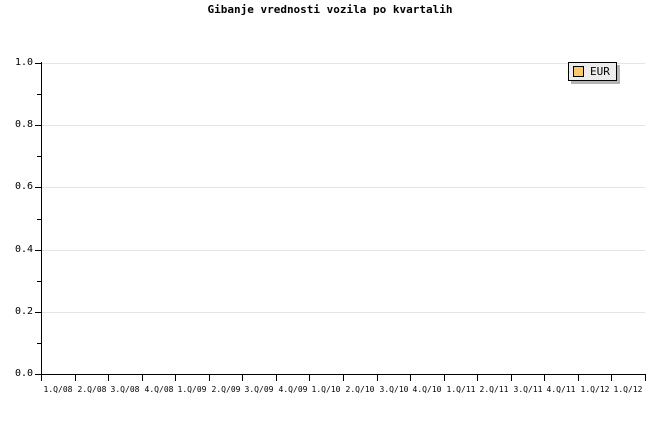 This screenshot has height=440, width=660. I want to click on x-axis-label: 4.Q/11, so click(561, 389).